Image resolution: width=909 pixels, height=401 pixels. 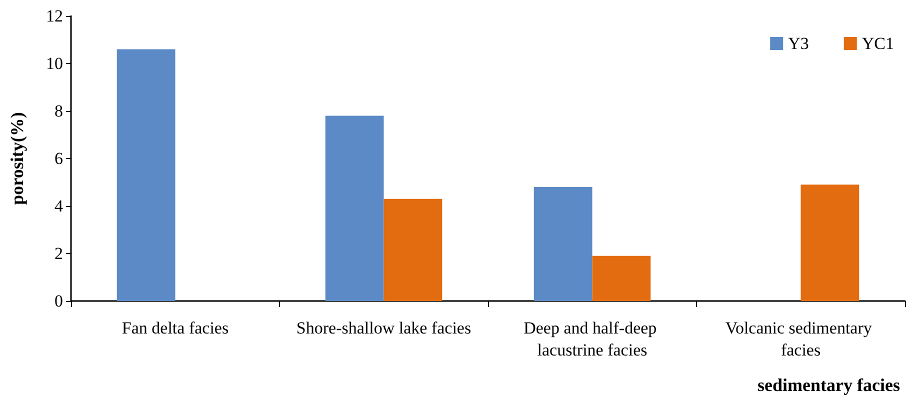 I want to click on x-tick-label: Fan delta facies, so click(x=175, y=328).